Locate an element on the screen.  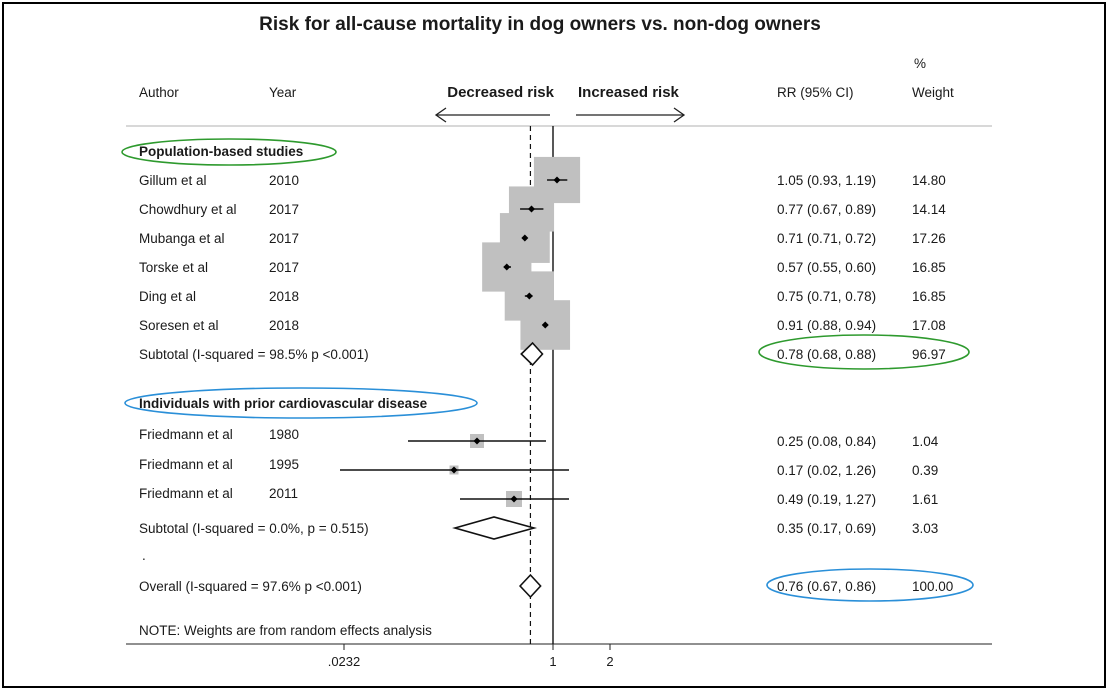
subtotal-diamond-population is located at coordinates (532, 354).